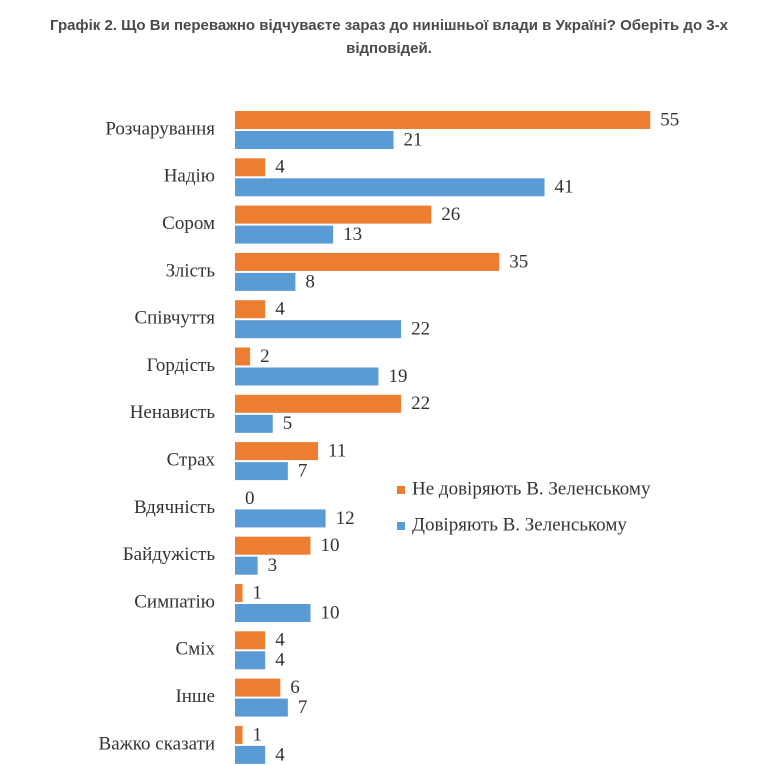 The image size is (778, 765). Describe the element at coordinates (174, 601) in the screenshot. I see `category-label: Симпатію` at that location.